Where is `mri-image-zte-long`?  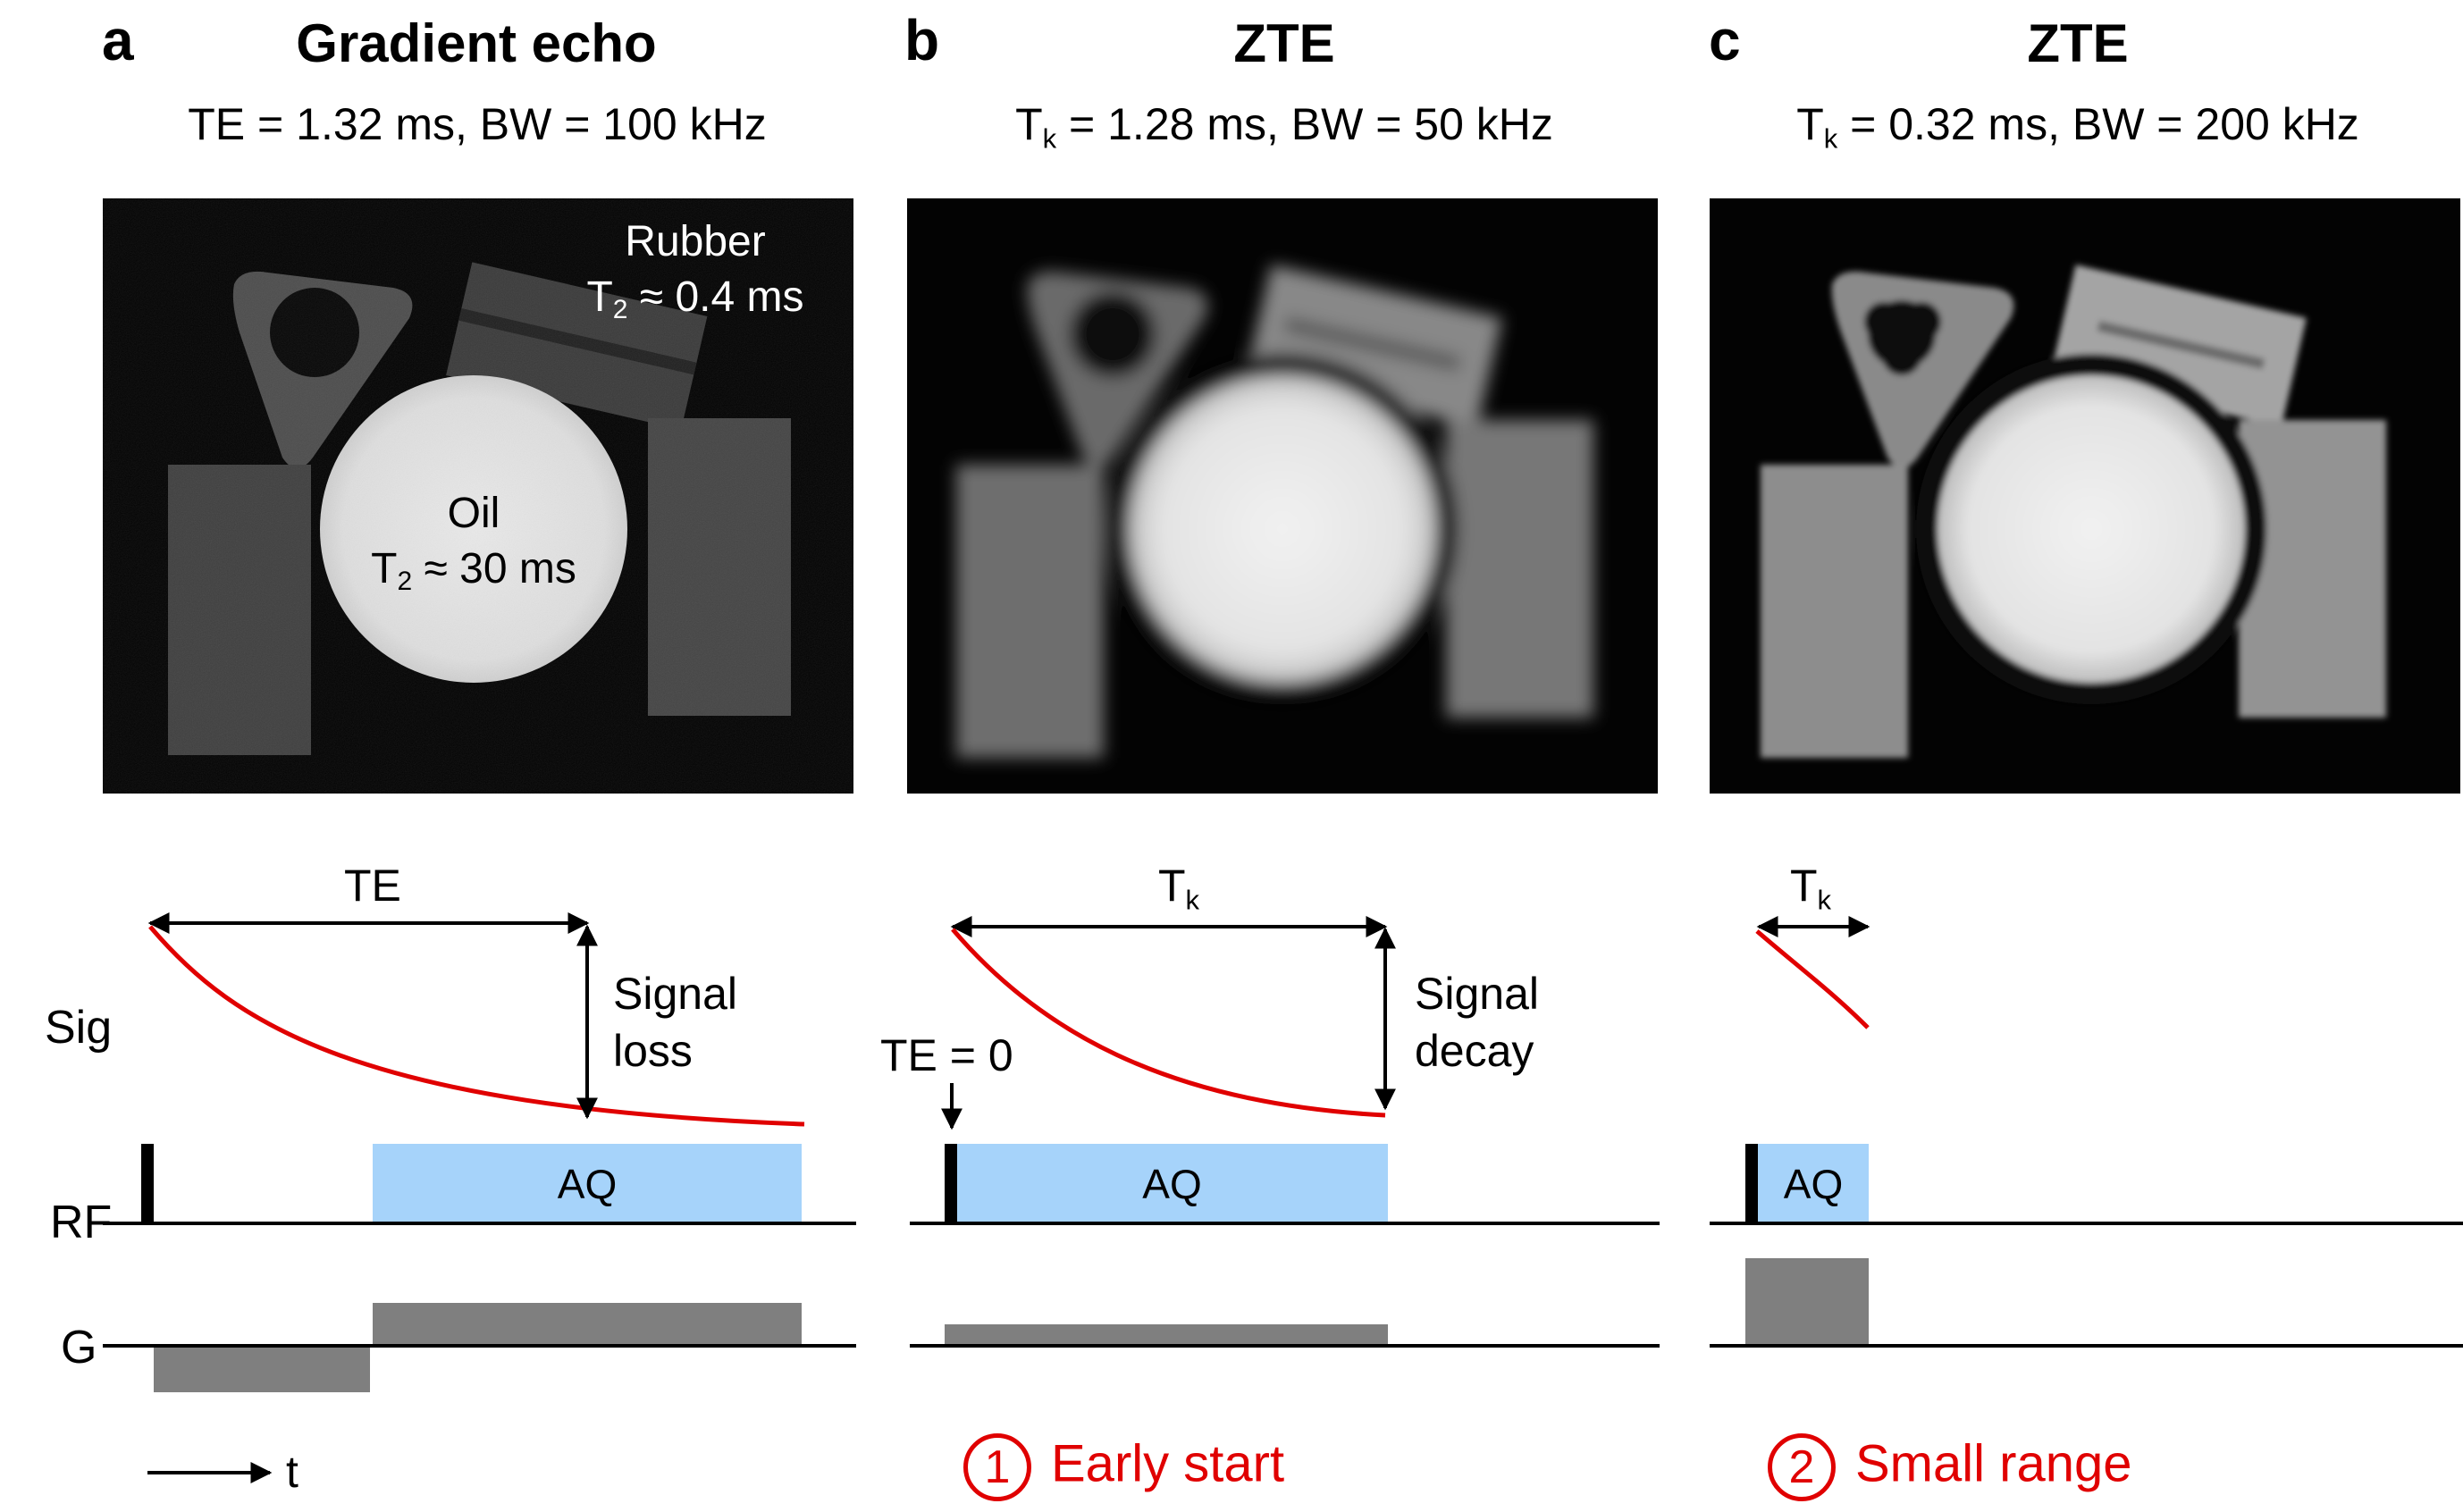 mri-image-zte-long is located at coordinates (1282, 496).